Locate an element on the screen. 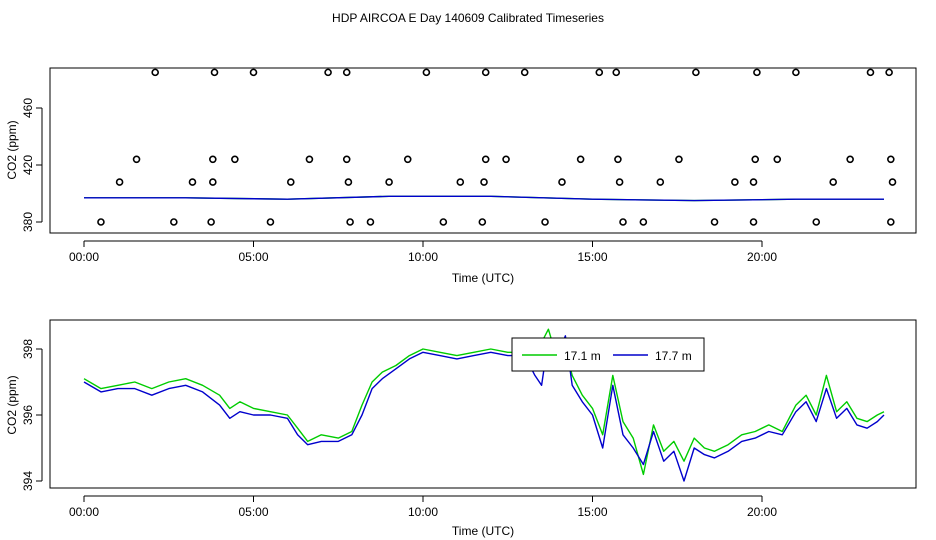 The image size is (936, 540). bottom-x-axis: 00:00 05:00 10:00 15:00 20:00 is located at coordinates (423, 507).